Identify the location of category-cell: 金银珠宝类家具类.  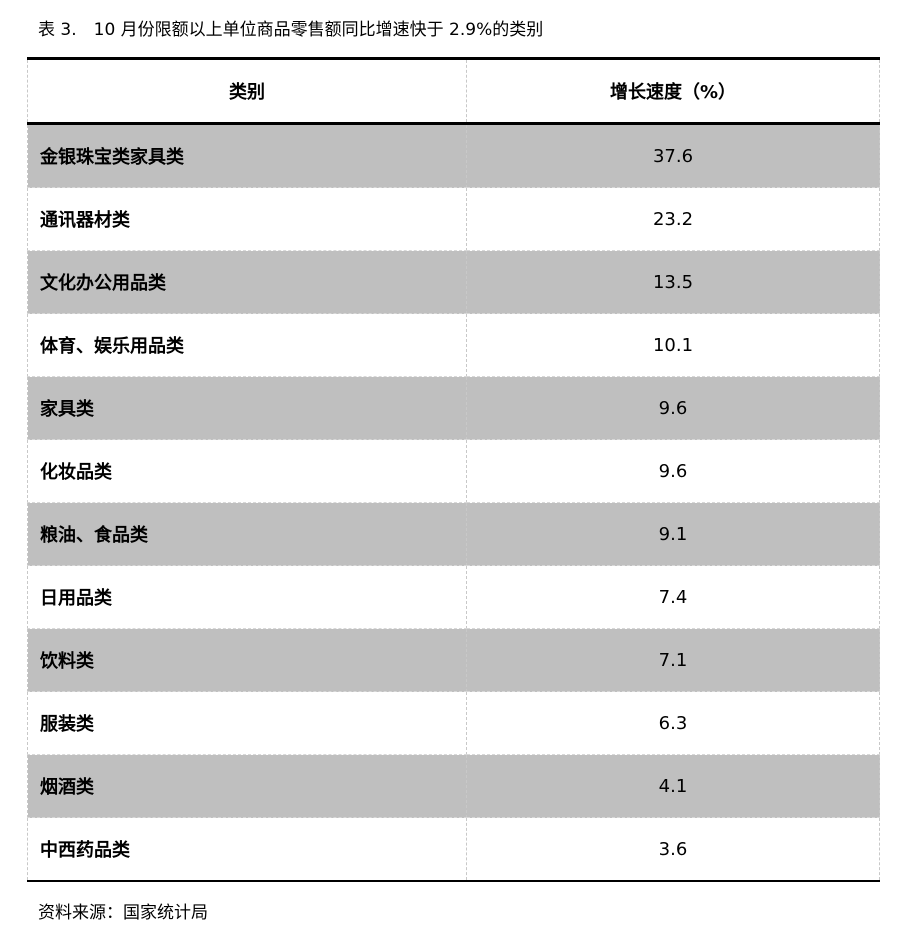
(247, 155).